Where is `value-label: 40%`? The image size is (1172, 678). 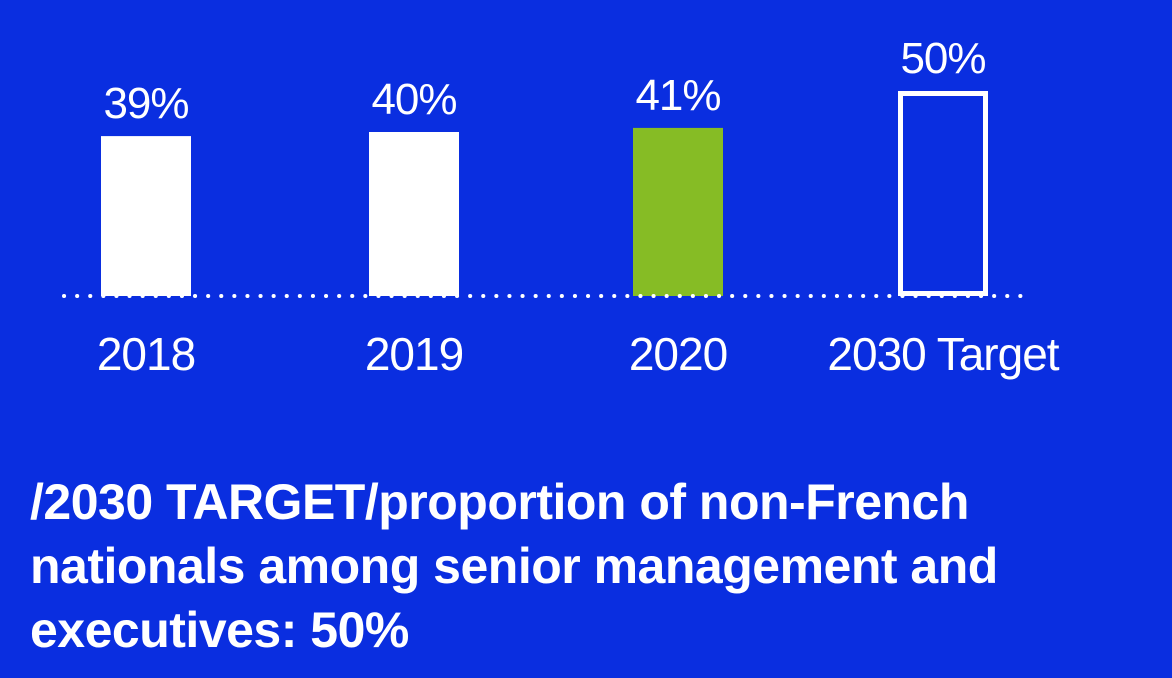 value-label: 40% is located at coordinates (413, 99).